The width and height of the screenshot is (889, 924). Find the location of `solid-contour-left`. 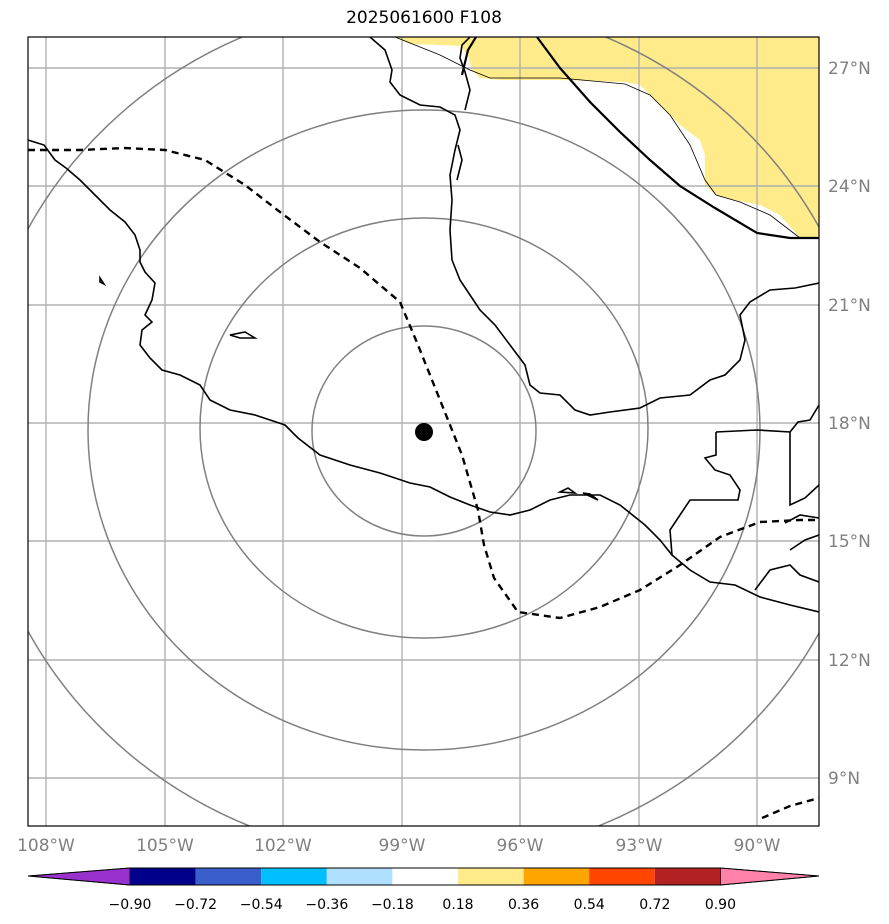

solid-contour-left is located at coordinates (468, 56).